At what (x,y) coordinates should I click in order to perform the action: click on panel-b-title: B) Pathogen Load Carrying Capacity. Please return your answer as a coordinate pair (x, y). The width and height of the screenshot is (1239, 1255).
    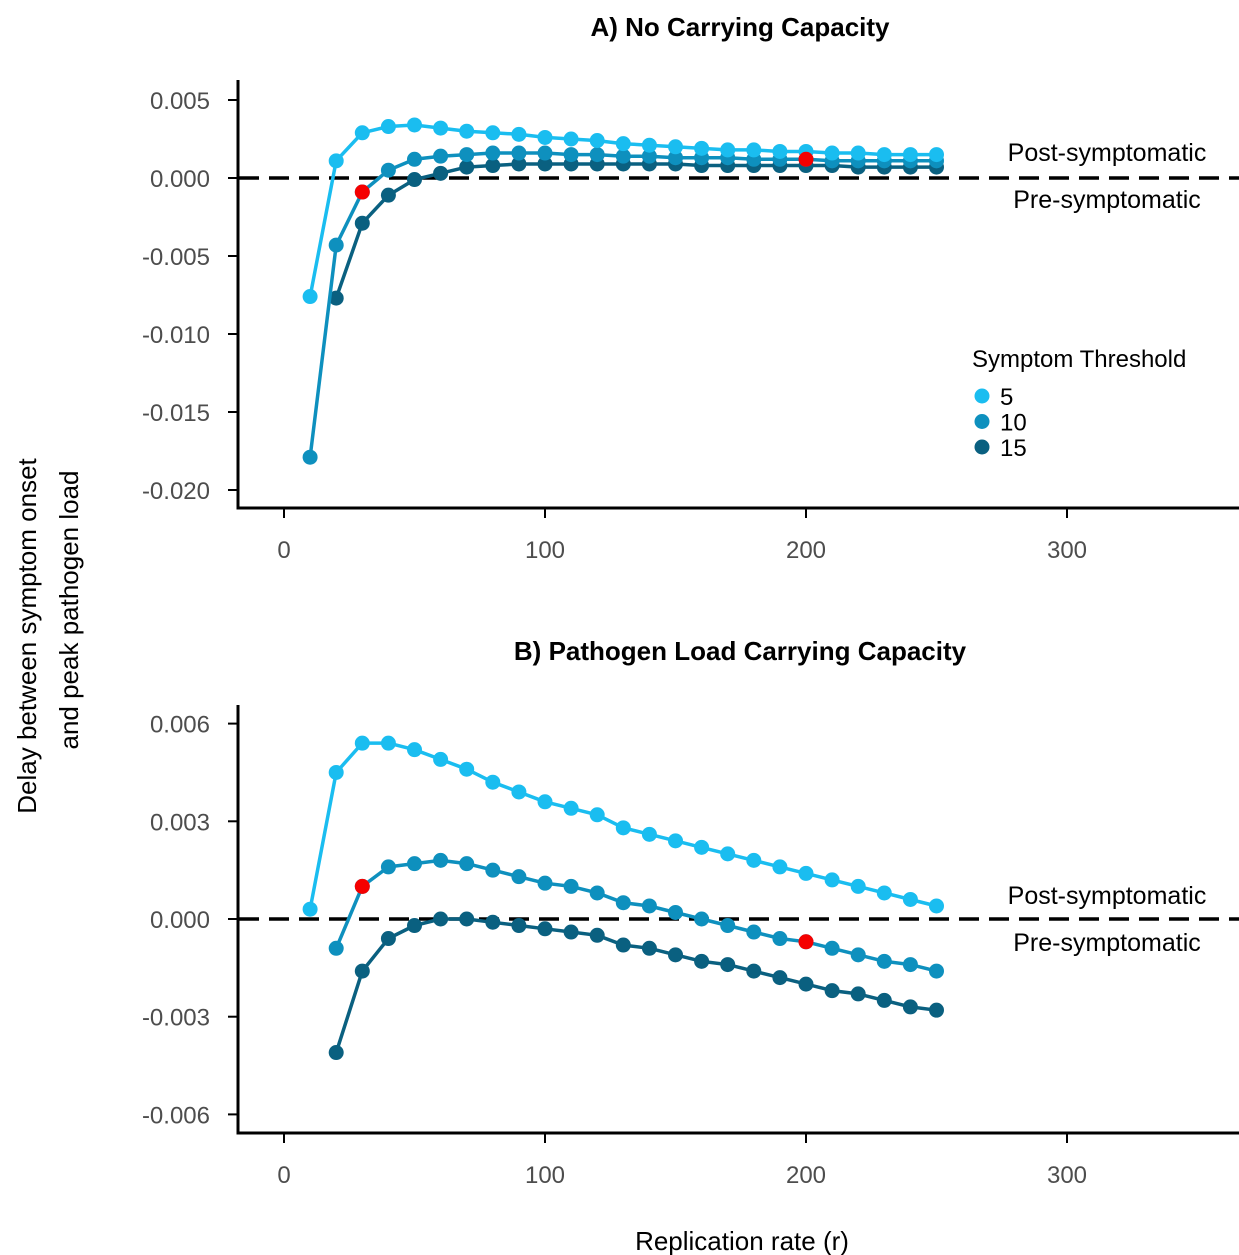
    Looking at the image, I should click on (740, 651).